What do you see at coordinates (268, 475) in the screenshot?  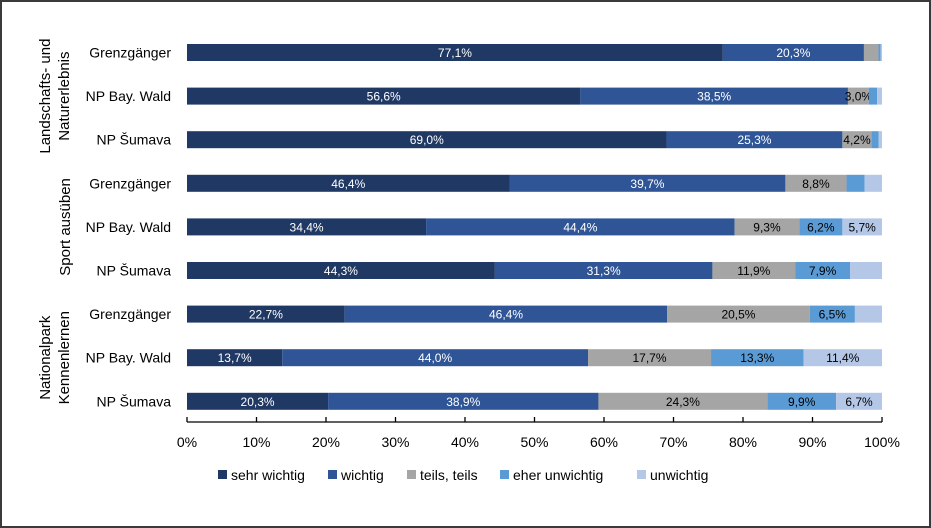 I see `legend-label: sehr wichtig` at bounding box center [268, 475].